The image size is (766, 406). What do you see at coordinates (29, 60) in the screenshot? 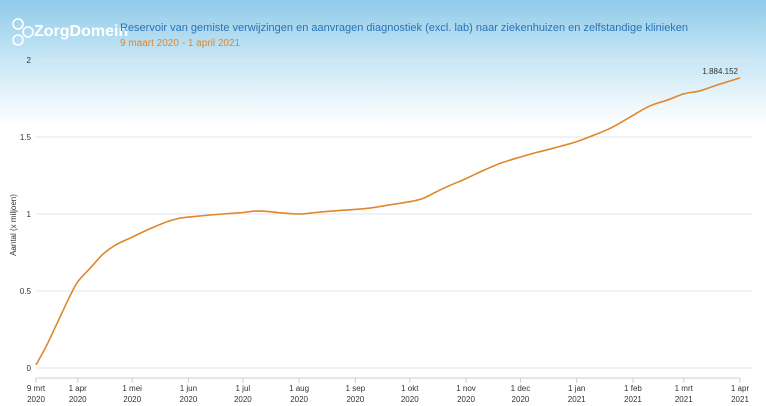
I see `y-tick-label: 2` at bounding box center [29, 60].